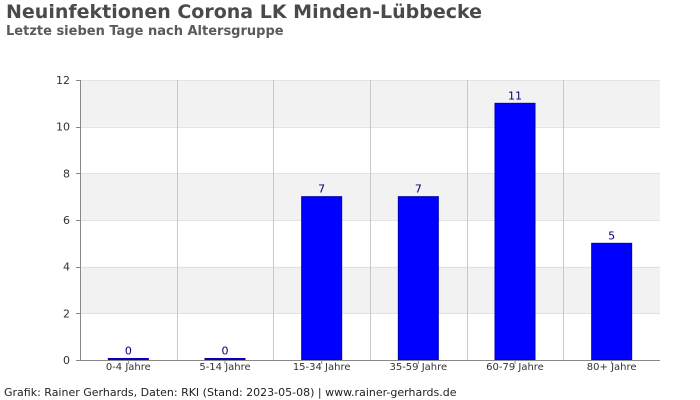 This screenshot has height=400, width=700. I want to click on x-tick-label: 15-34 Jahre, so click(322, 367).